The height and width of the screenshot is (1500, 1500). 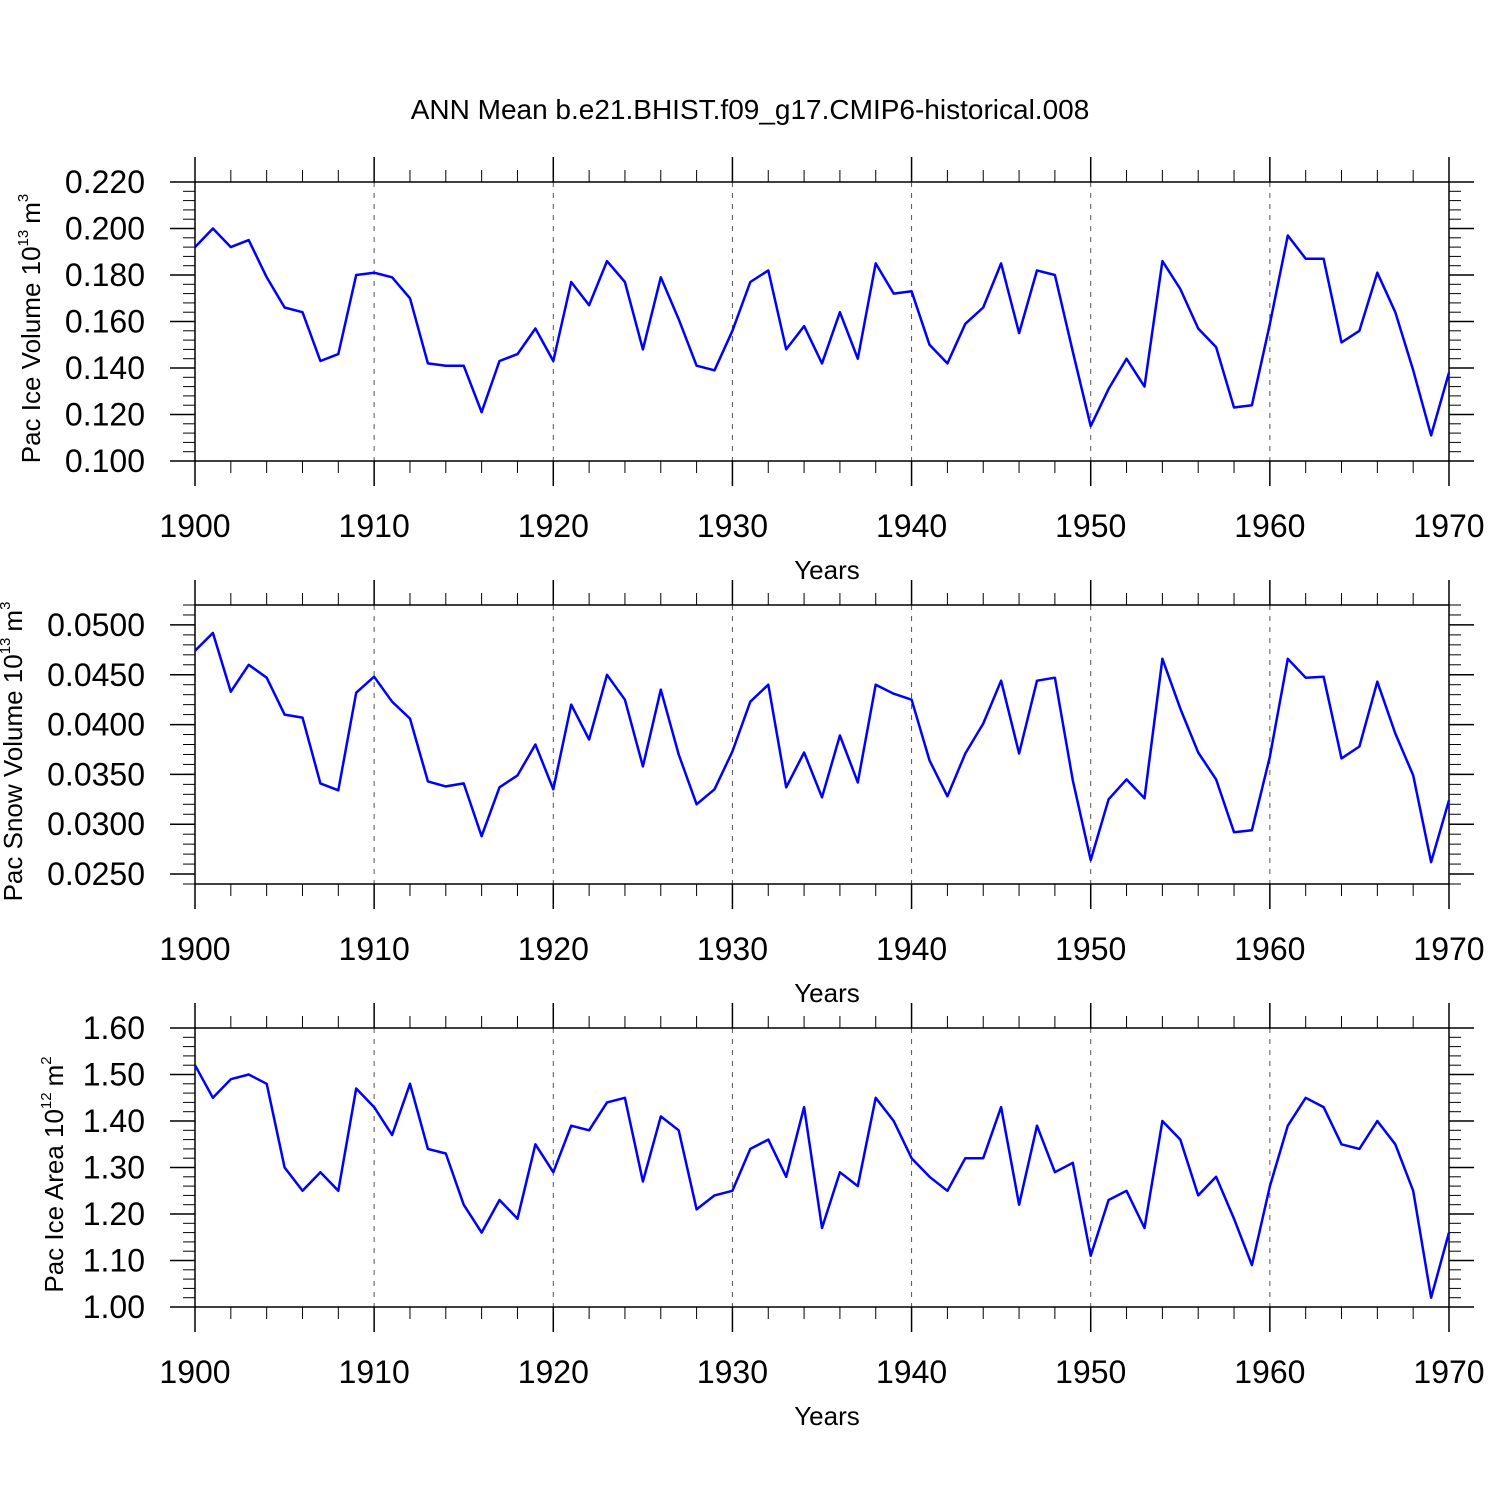 I want to click on y-axis-label: Pac Ice Volume 1013 m3, so click(x=30, y=329).